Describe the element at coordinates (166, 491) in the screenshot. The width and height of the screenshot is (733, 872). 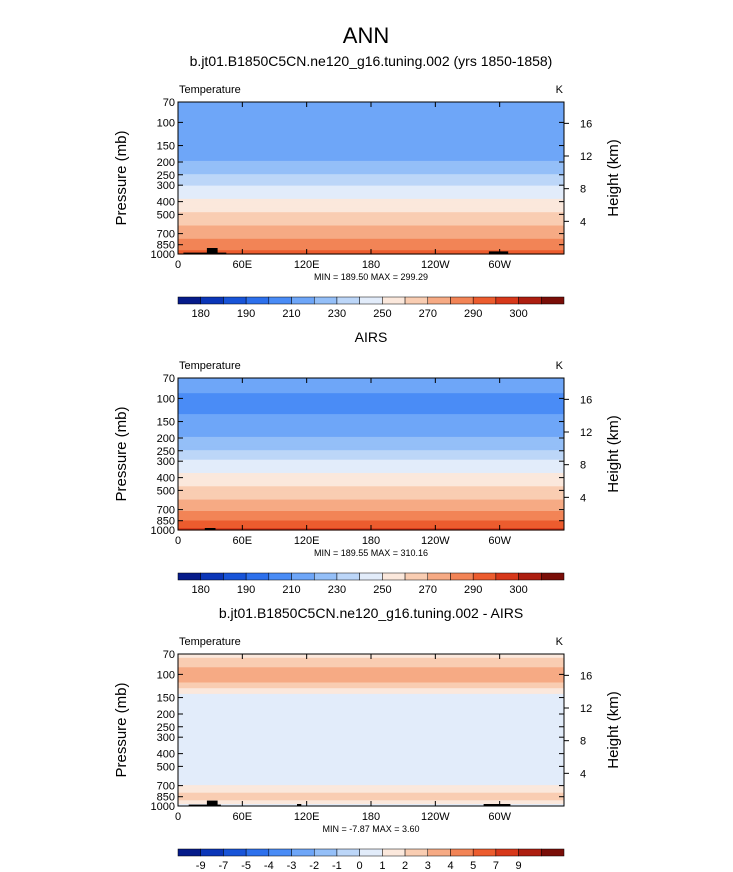
I see `y-tick-label: 500` at that location.